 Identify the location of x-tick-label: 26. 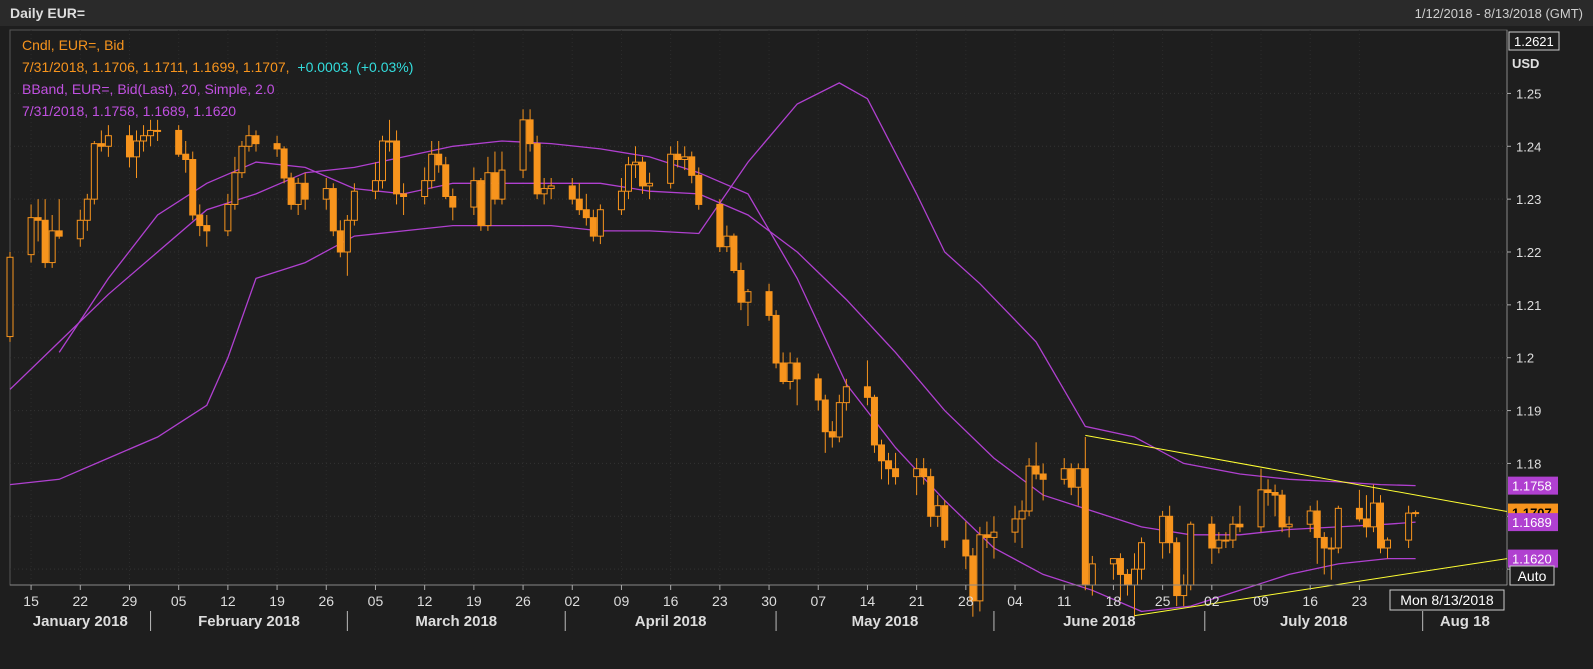
(326, 601).